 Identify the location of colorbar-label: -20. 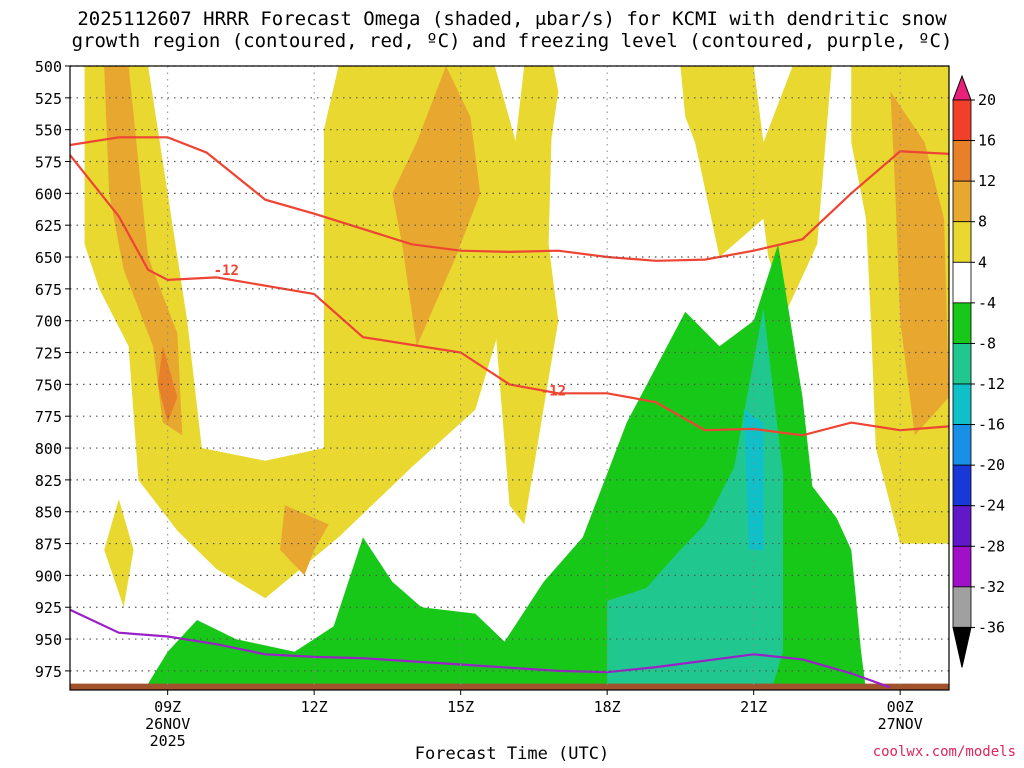
(991, 465).